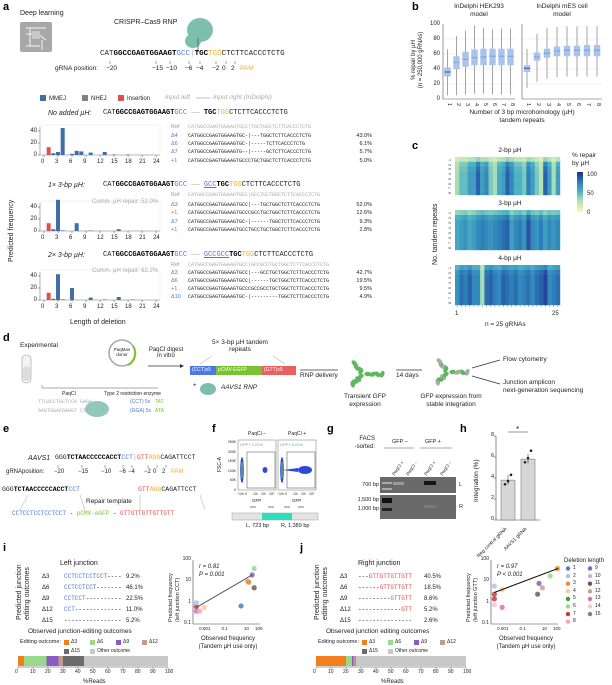 Image resolution: width=612 pixels, height=685 pixels. I want to click on legend-swatch-nhej, so click(85, 98).